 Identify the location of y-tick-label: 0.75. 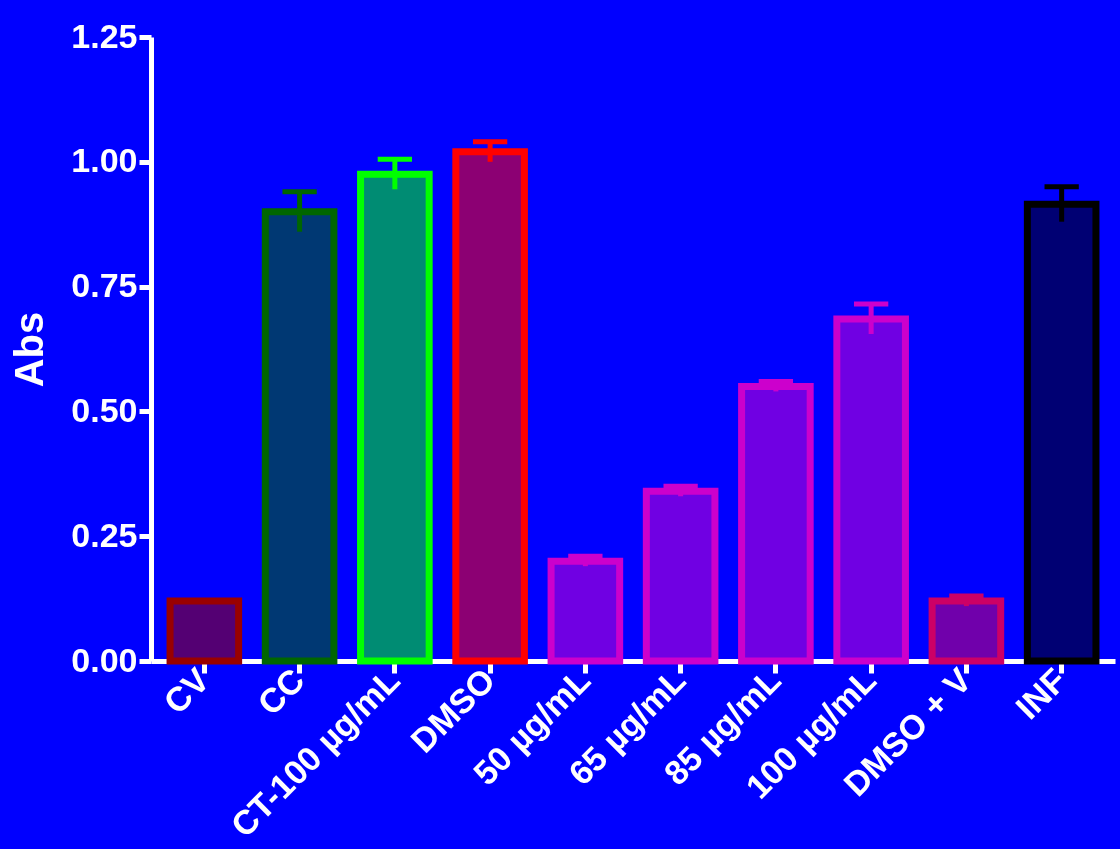
(104, 285).